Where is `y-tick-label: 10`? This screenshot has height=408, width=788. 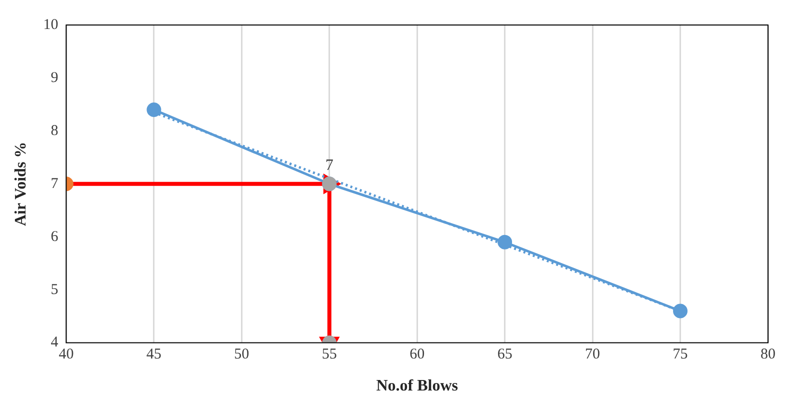 y-tick-label: 10 is located at coordinates (50, 24).